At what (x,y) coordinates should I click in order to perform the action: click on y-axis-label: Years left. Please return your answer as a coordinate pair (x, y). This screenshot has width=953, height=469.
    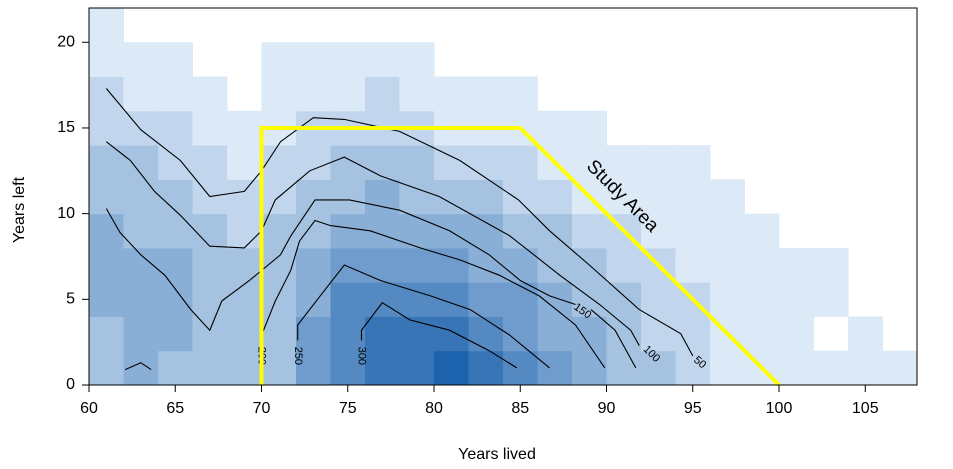
    Looking at the image, I should click on (19, 209).